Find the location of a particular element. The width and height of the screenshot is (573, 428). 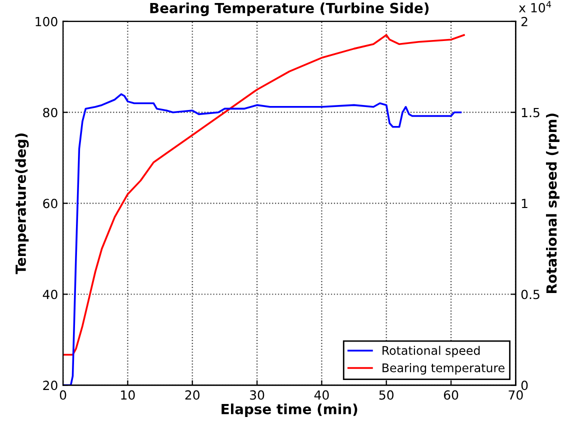

y2-axis-title: Rotational speed (rpm) is located at coordinates (553, 203).